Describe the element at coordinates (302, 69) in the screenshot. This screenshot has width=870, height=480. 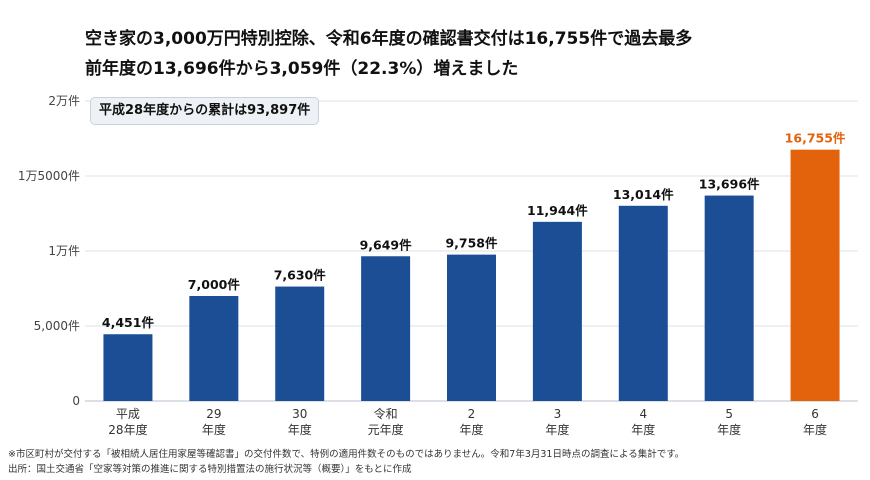
I see `chart-subtitle: 前年度の13,696件から3,059件（22.3%）増えました` at that location.